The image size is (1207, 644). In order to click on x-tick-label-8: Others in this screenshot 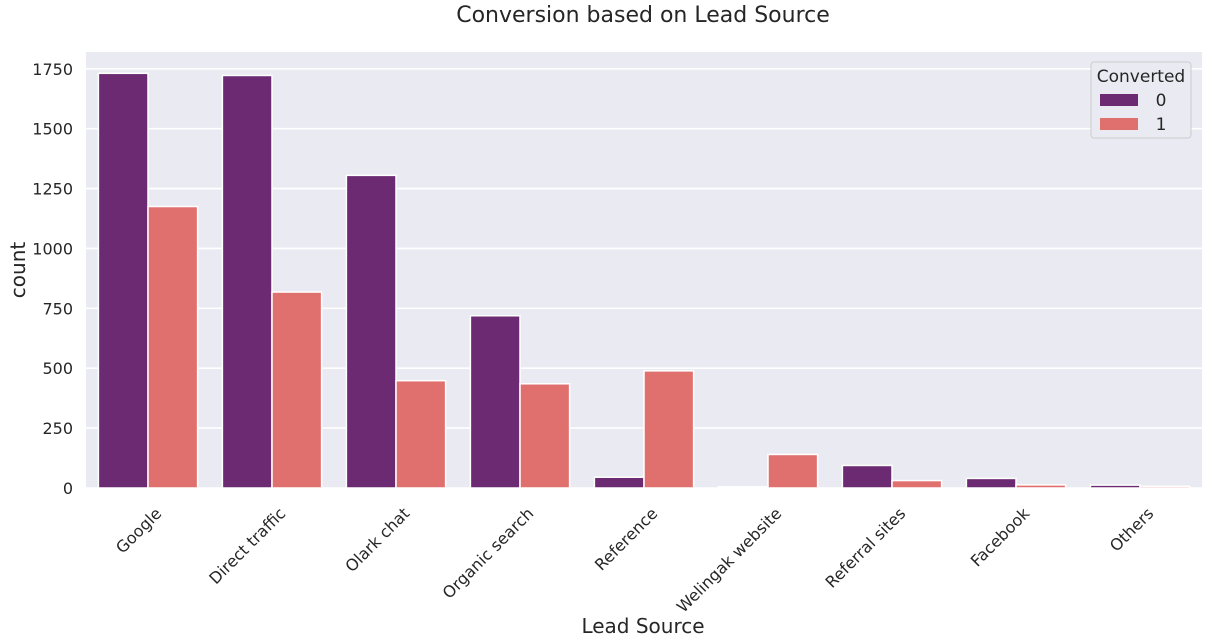, I will do `click(1131, 529)`.